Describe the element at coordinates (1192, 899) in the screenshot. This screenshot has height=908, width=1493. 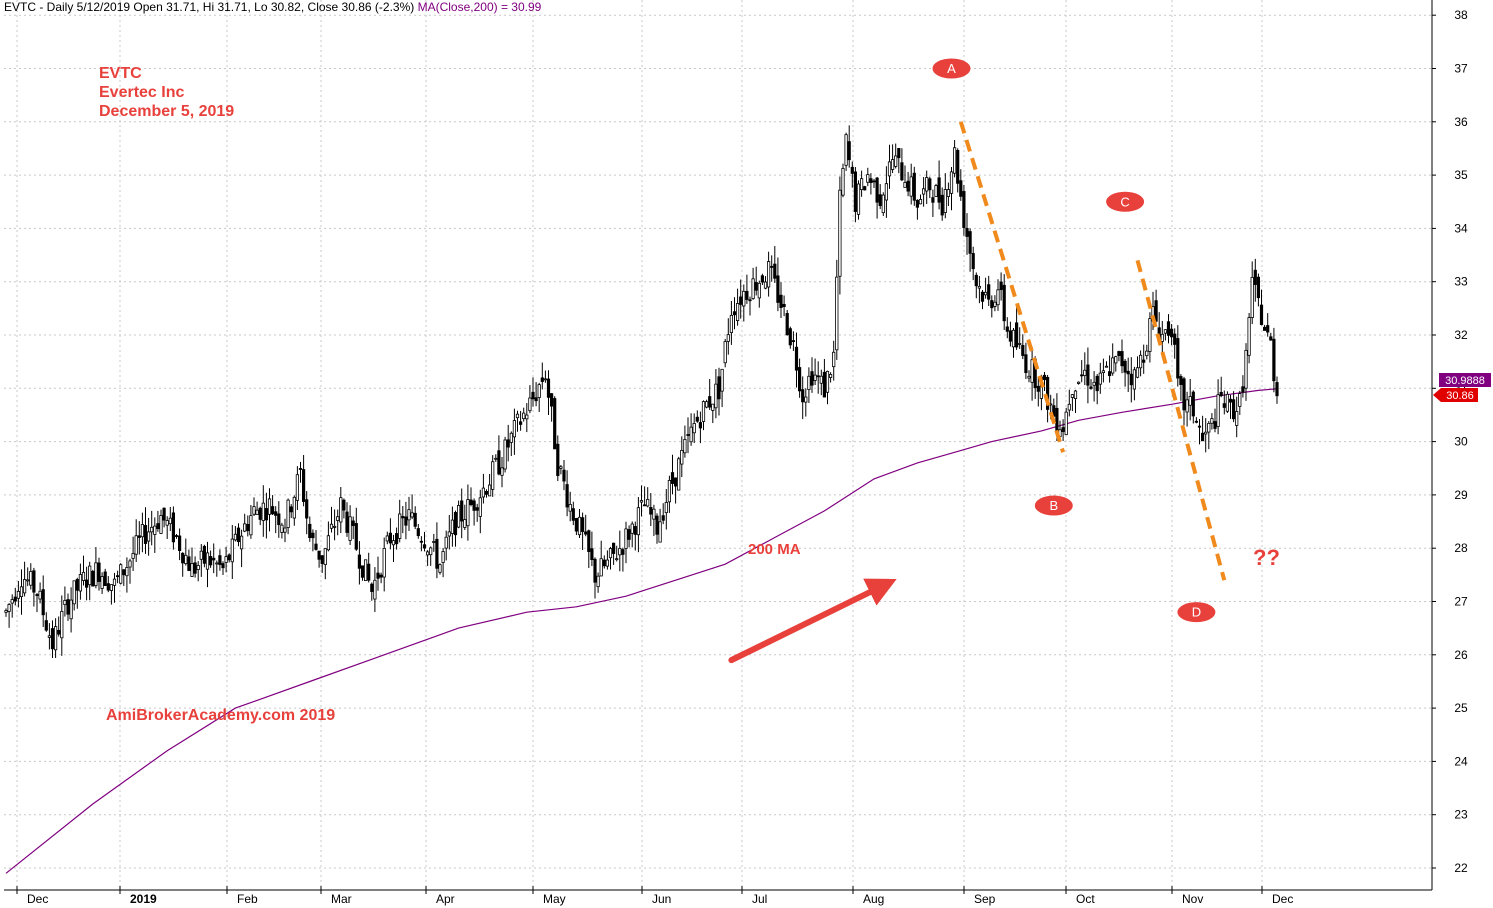
I see `x-tick-label: Nov` at that location.